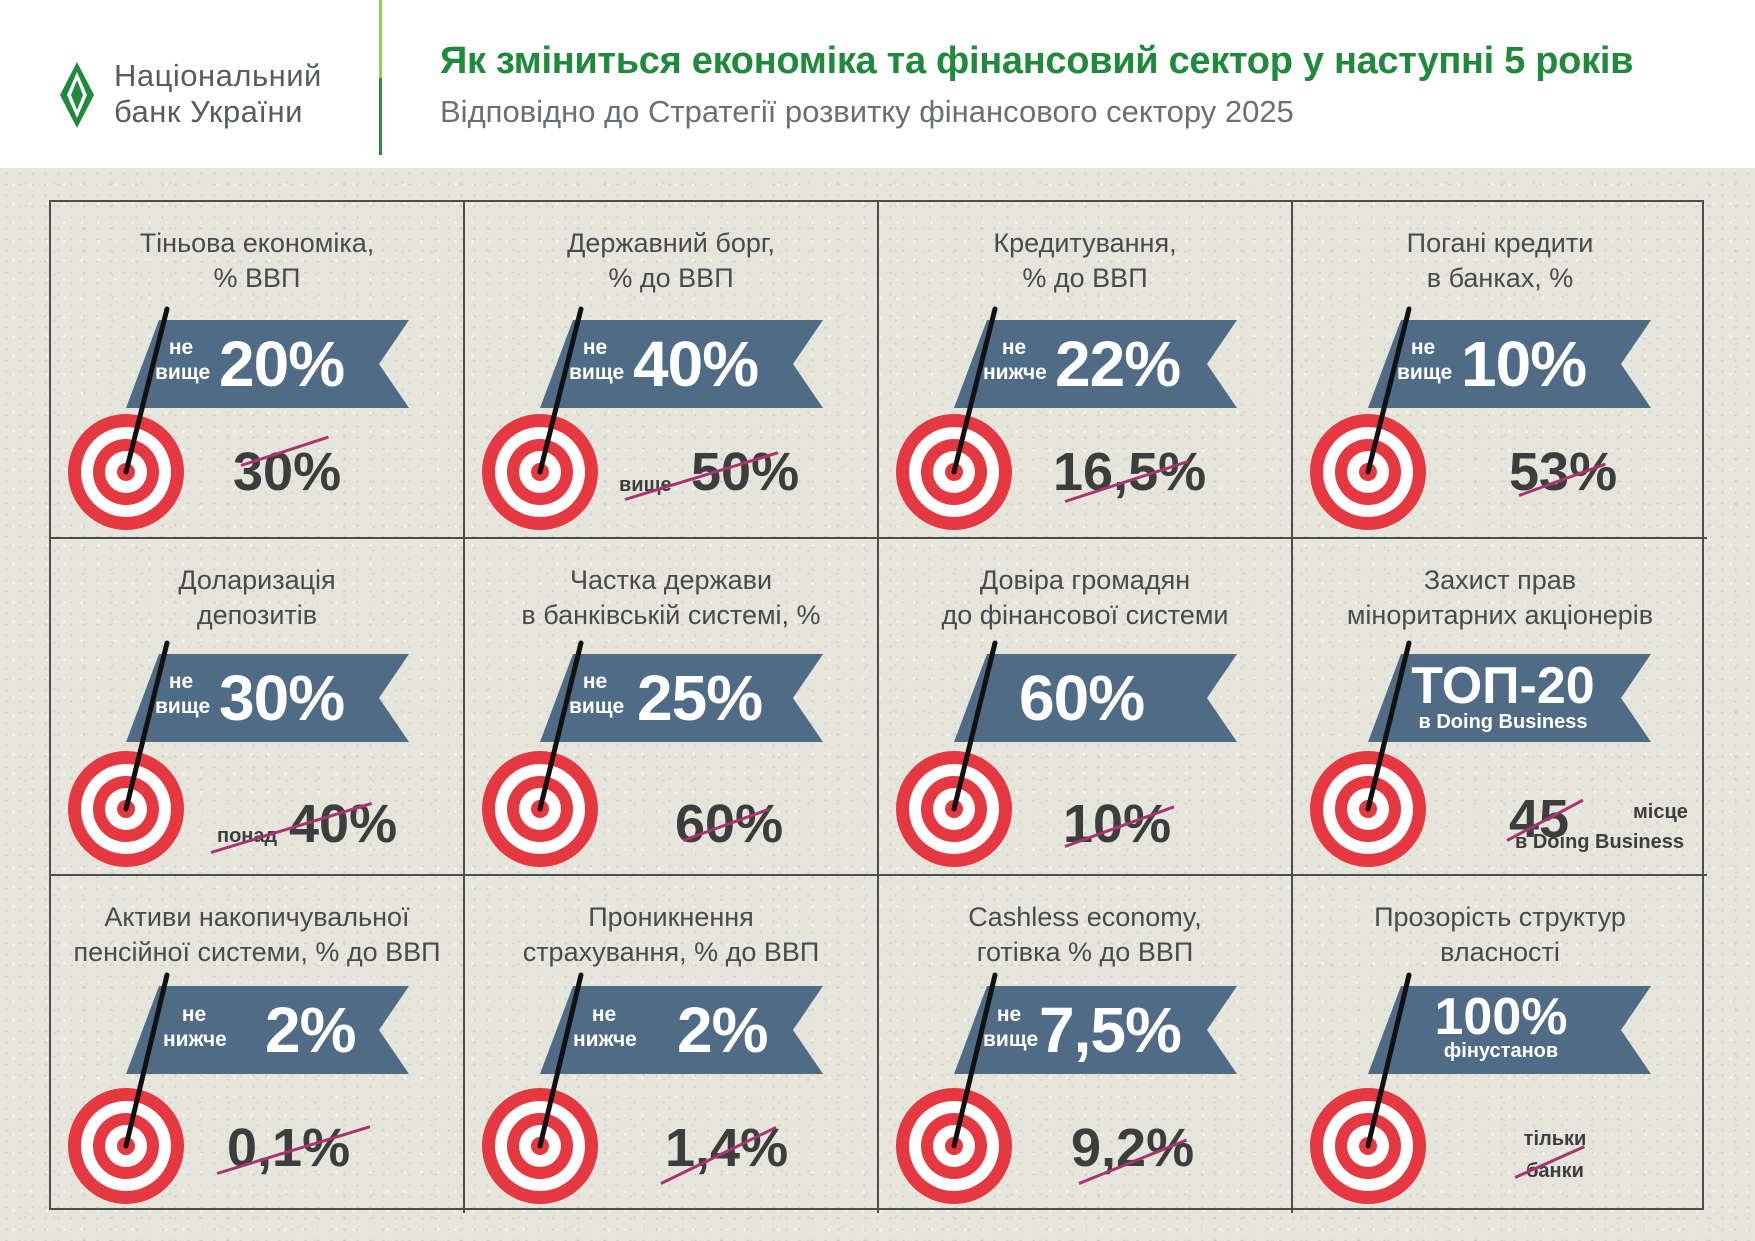 The image size is (1755, 1241). I want to click on cell-bad-loans: Погані кредити в банках, % не вище 10% 53%, so click(1500, 370).